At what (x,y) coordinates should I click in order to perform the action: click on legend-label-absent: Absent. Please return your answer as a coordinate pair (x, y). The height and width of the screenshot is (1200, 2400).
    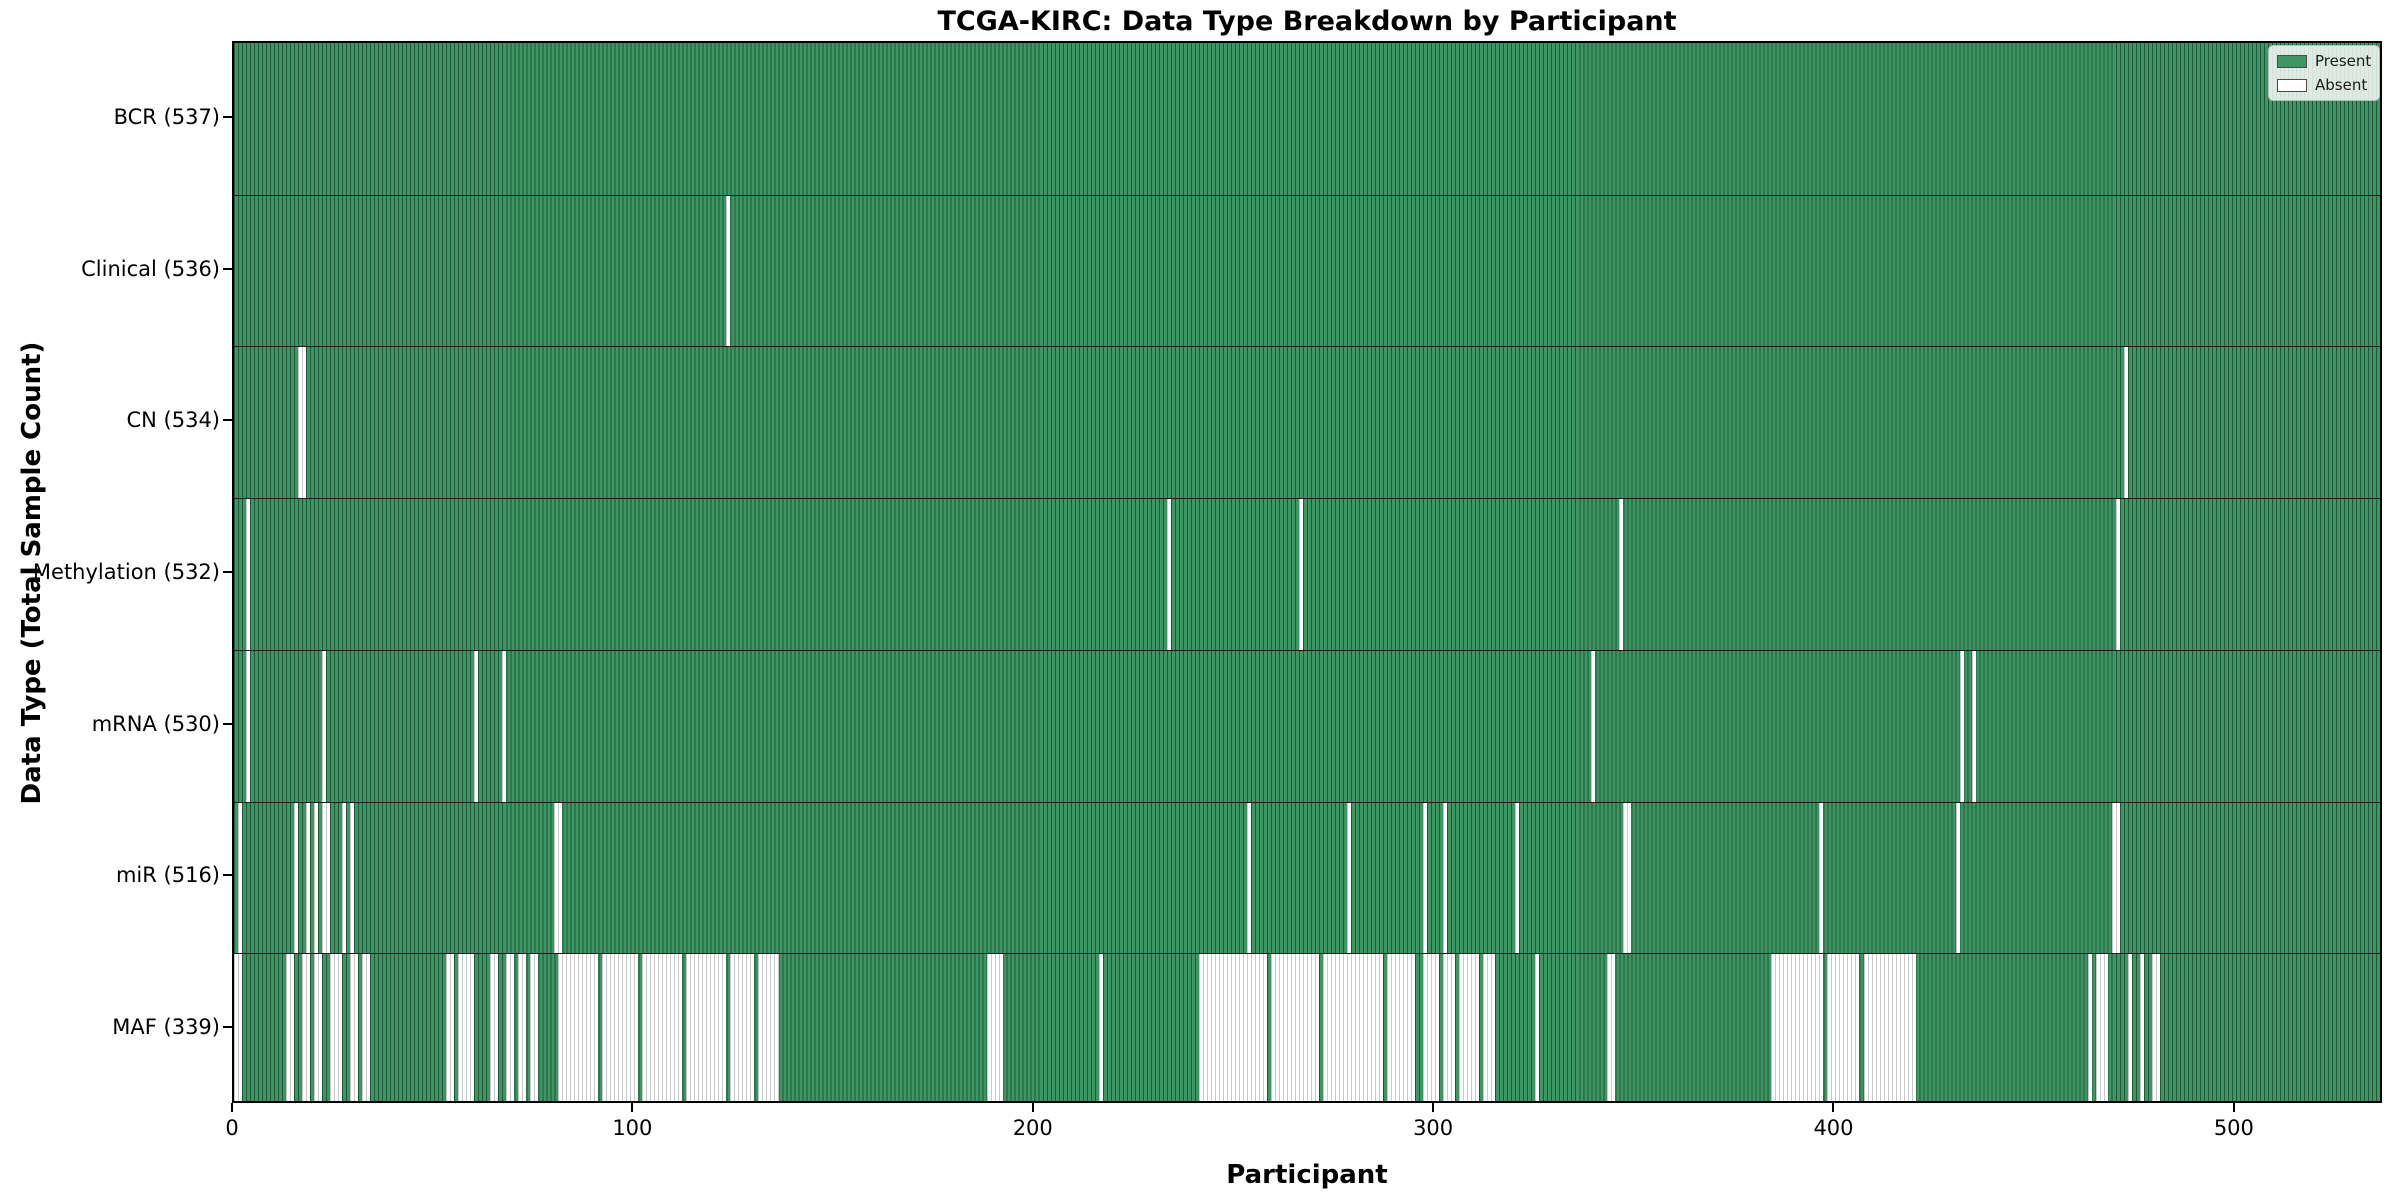
    Looking at the image, I should click on (2341, 85).